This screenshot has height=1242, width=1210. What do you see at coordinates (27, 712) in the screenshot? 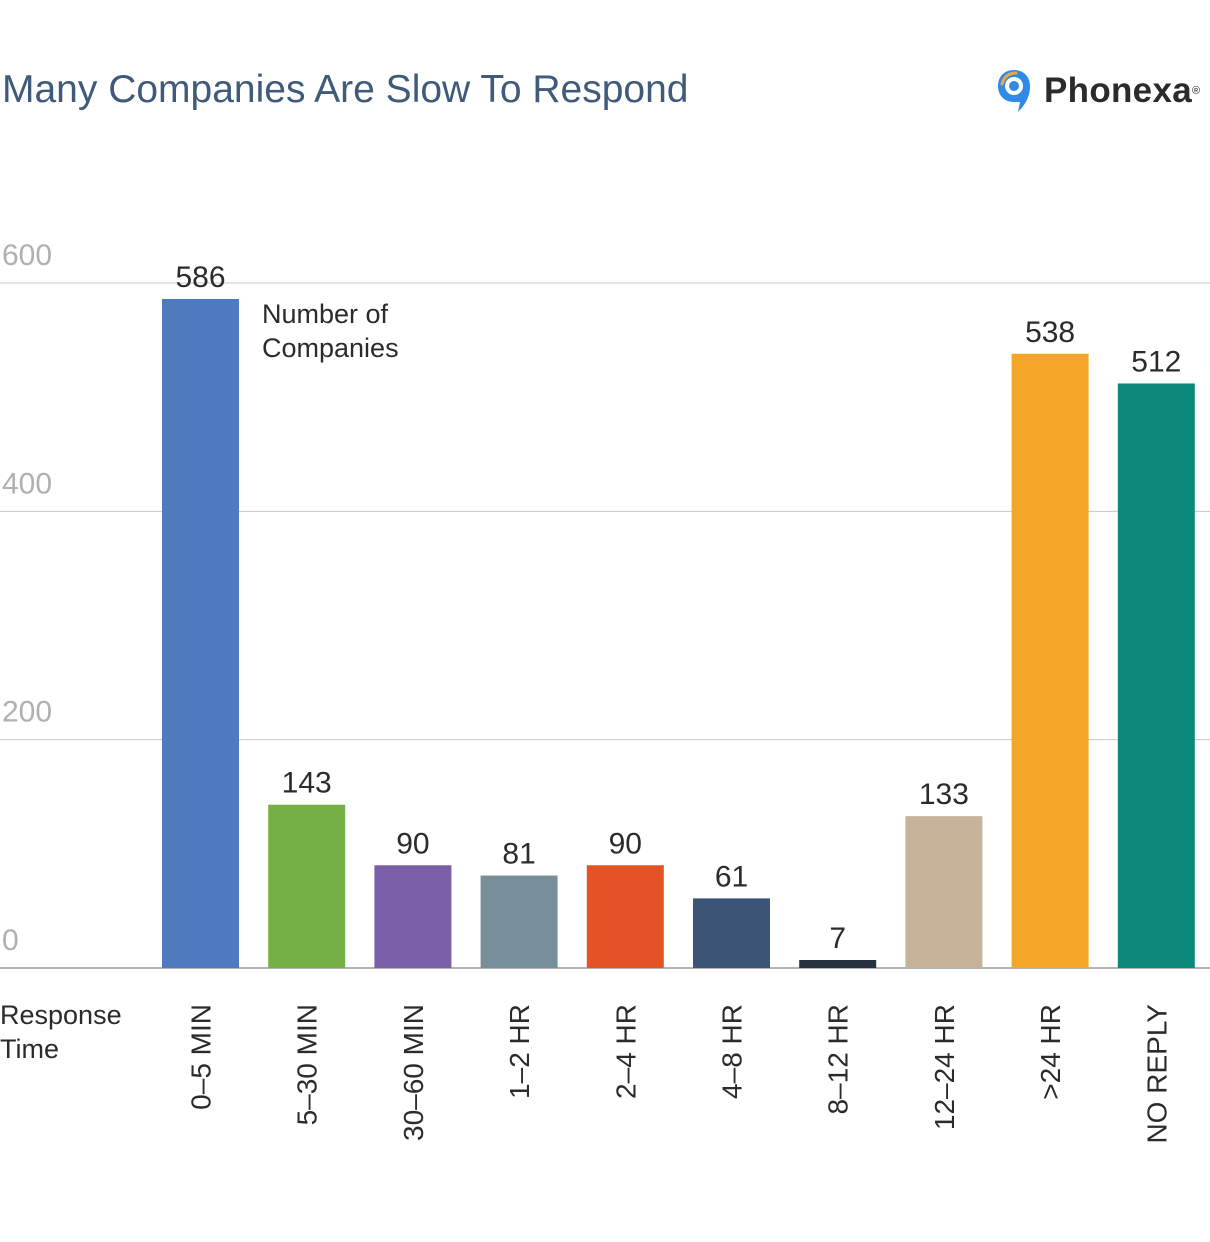
I see `y-tick-label: 200` at bounding box center [27, 712].